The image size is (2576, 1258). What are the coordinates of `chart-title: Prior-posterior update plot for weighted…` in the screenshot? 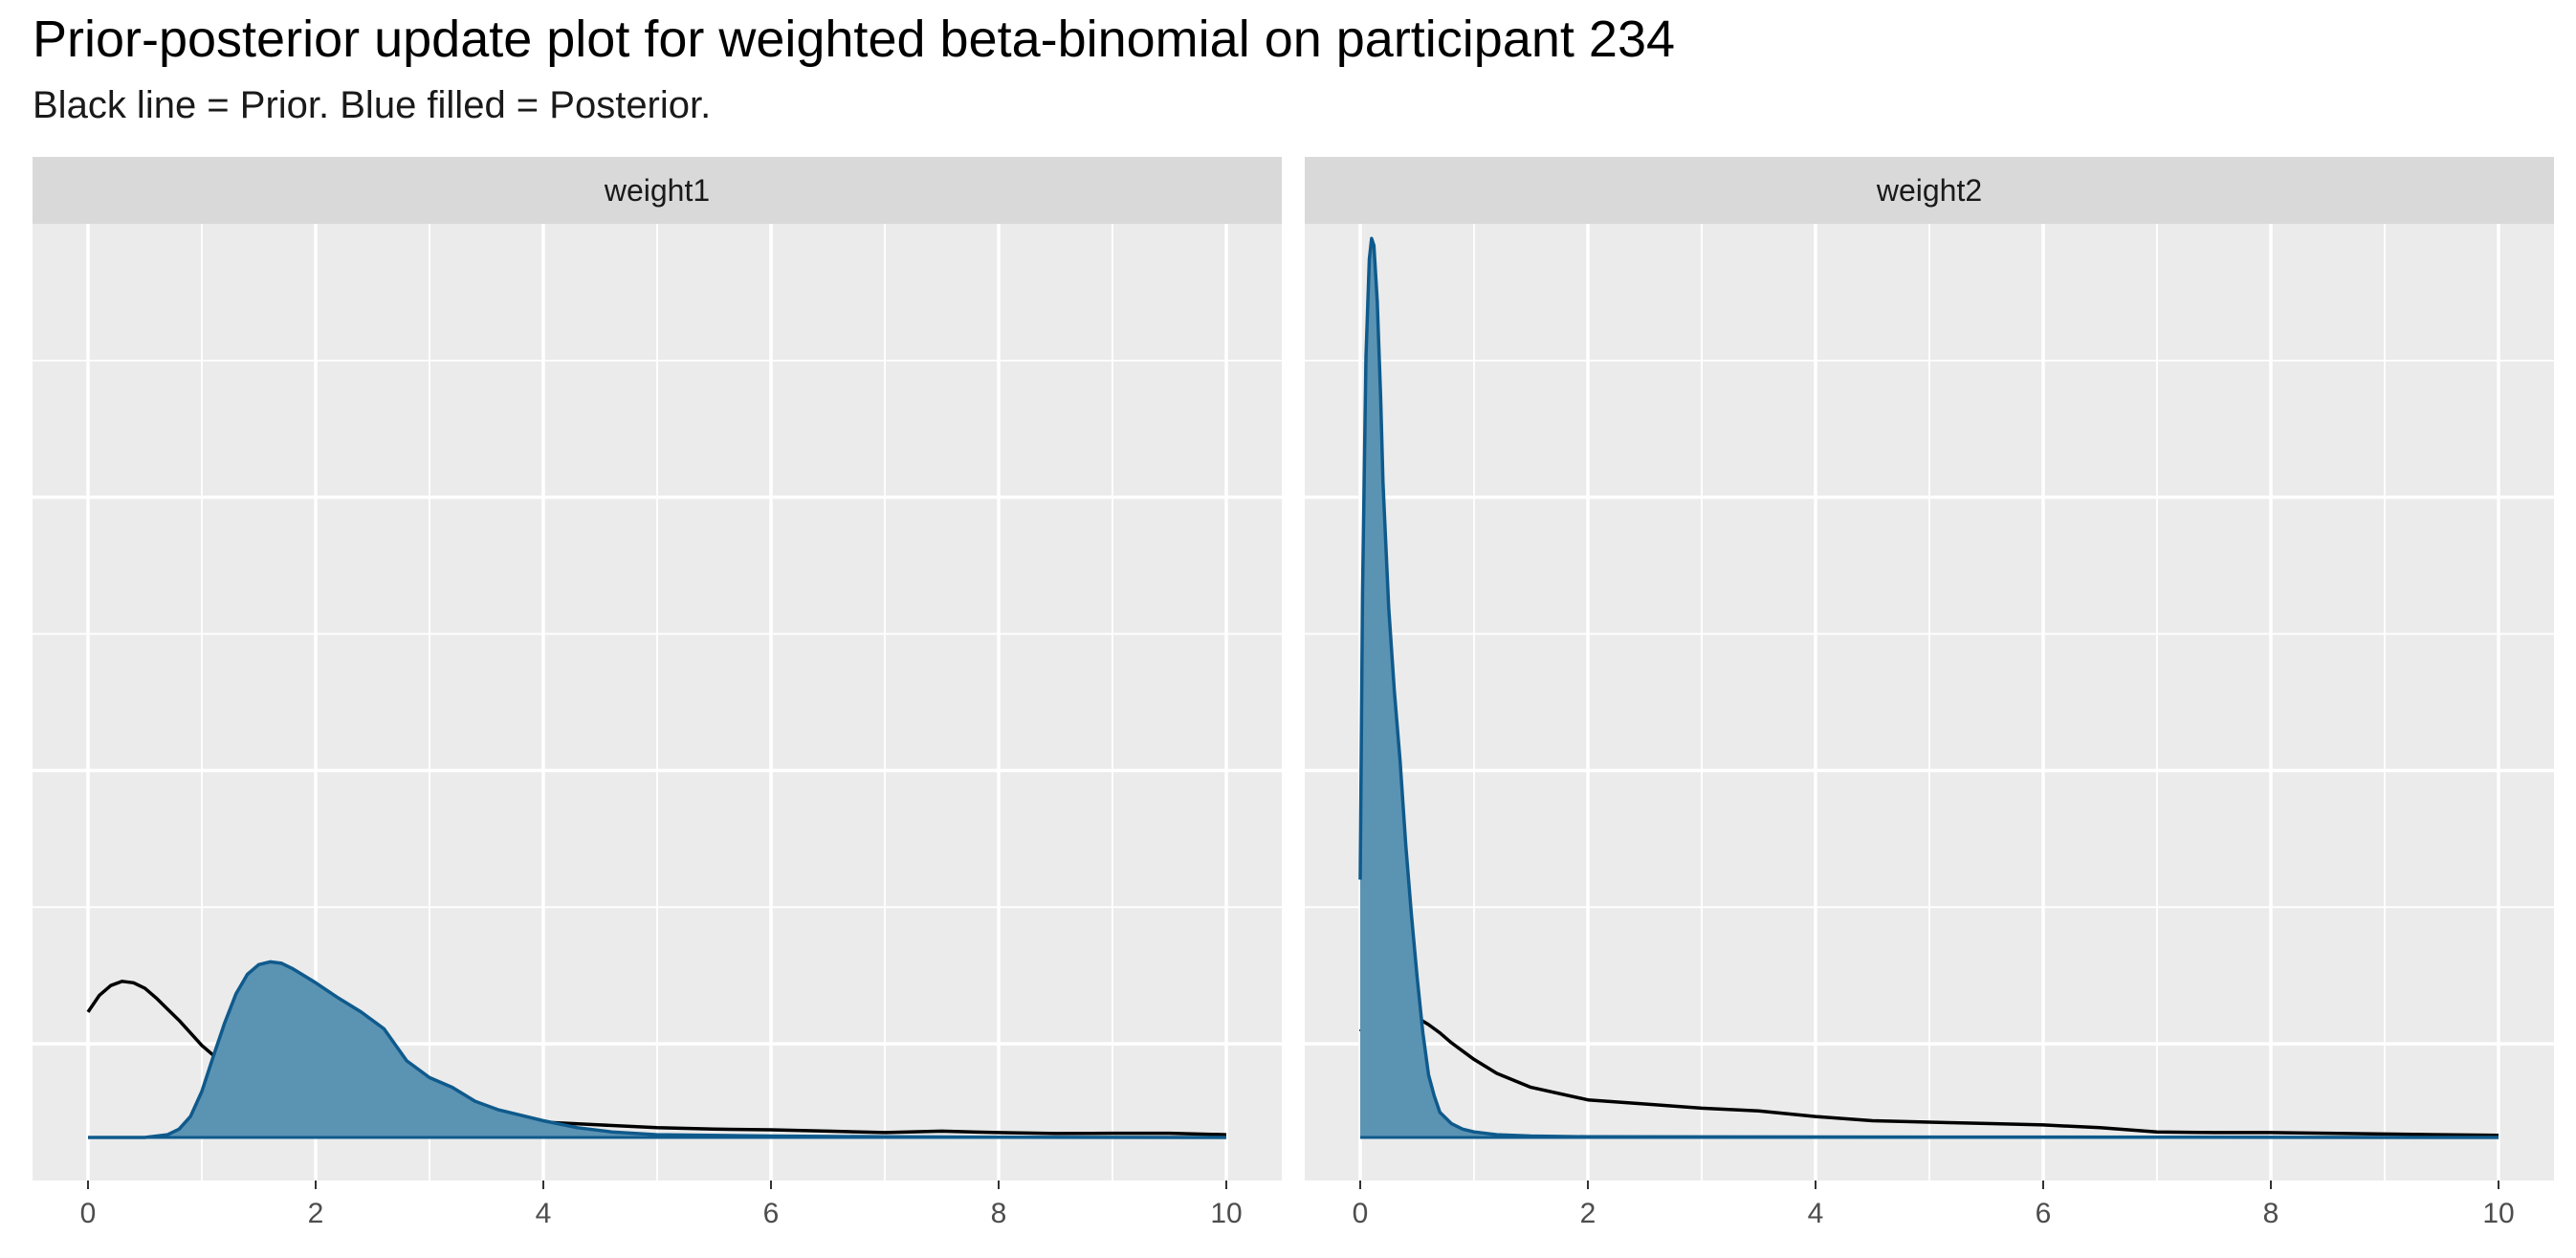 It's located at (855, 39).